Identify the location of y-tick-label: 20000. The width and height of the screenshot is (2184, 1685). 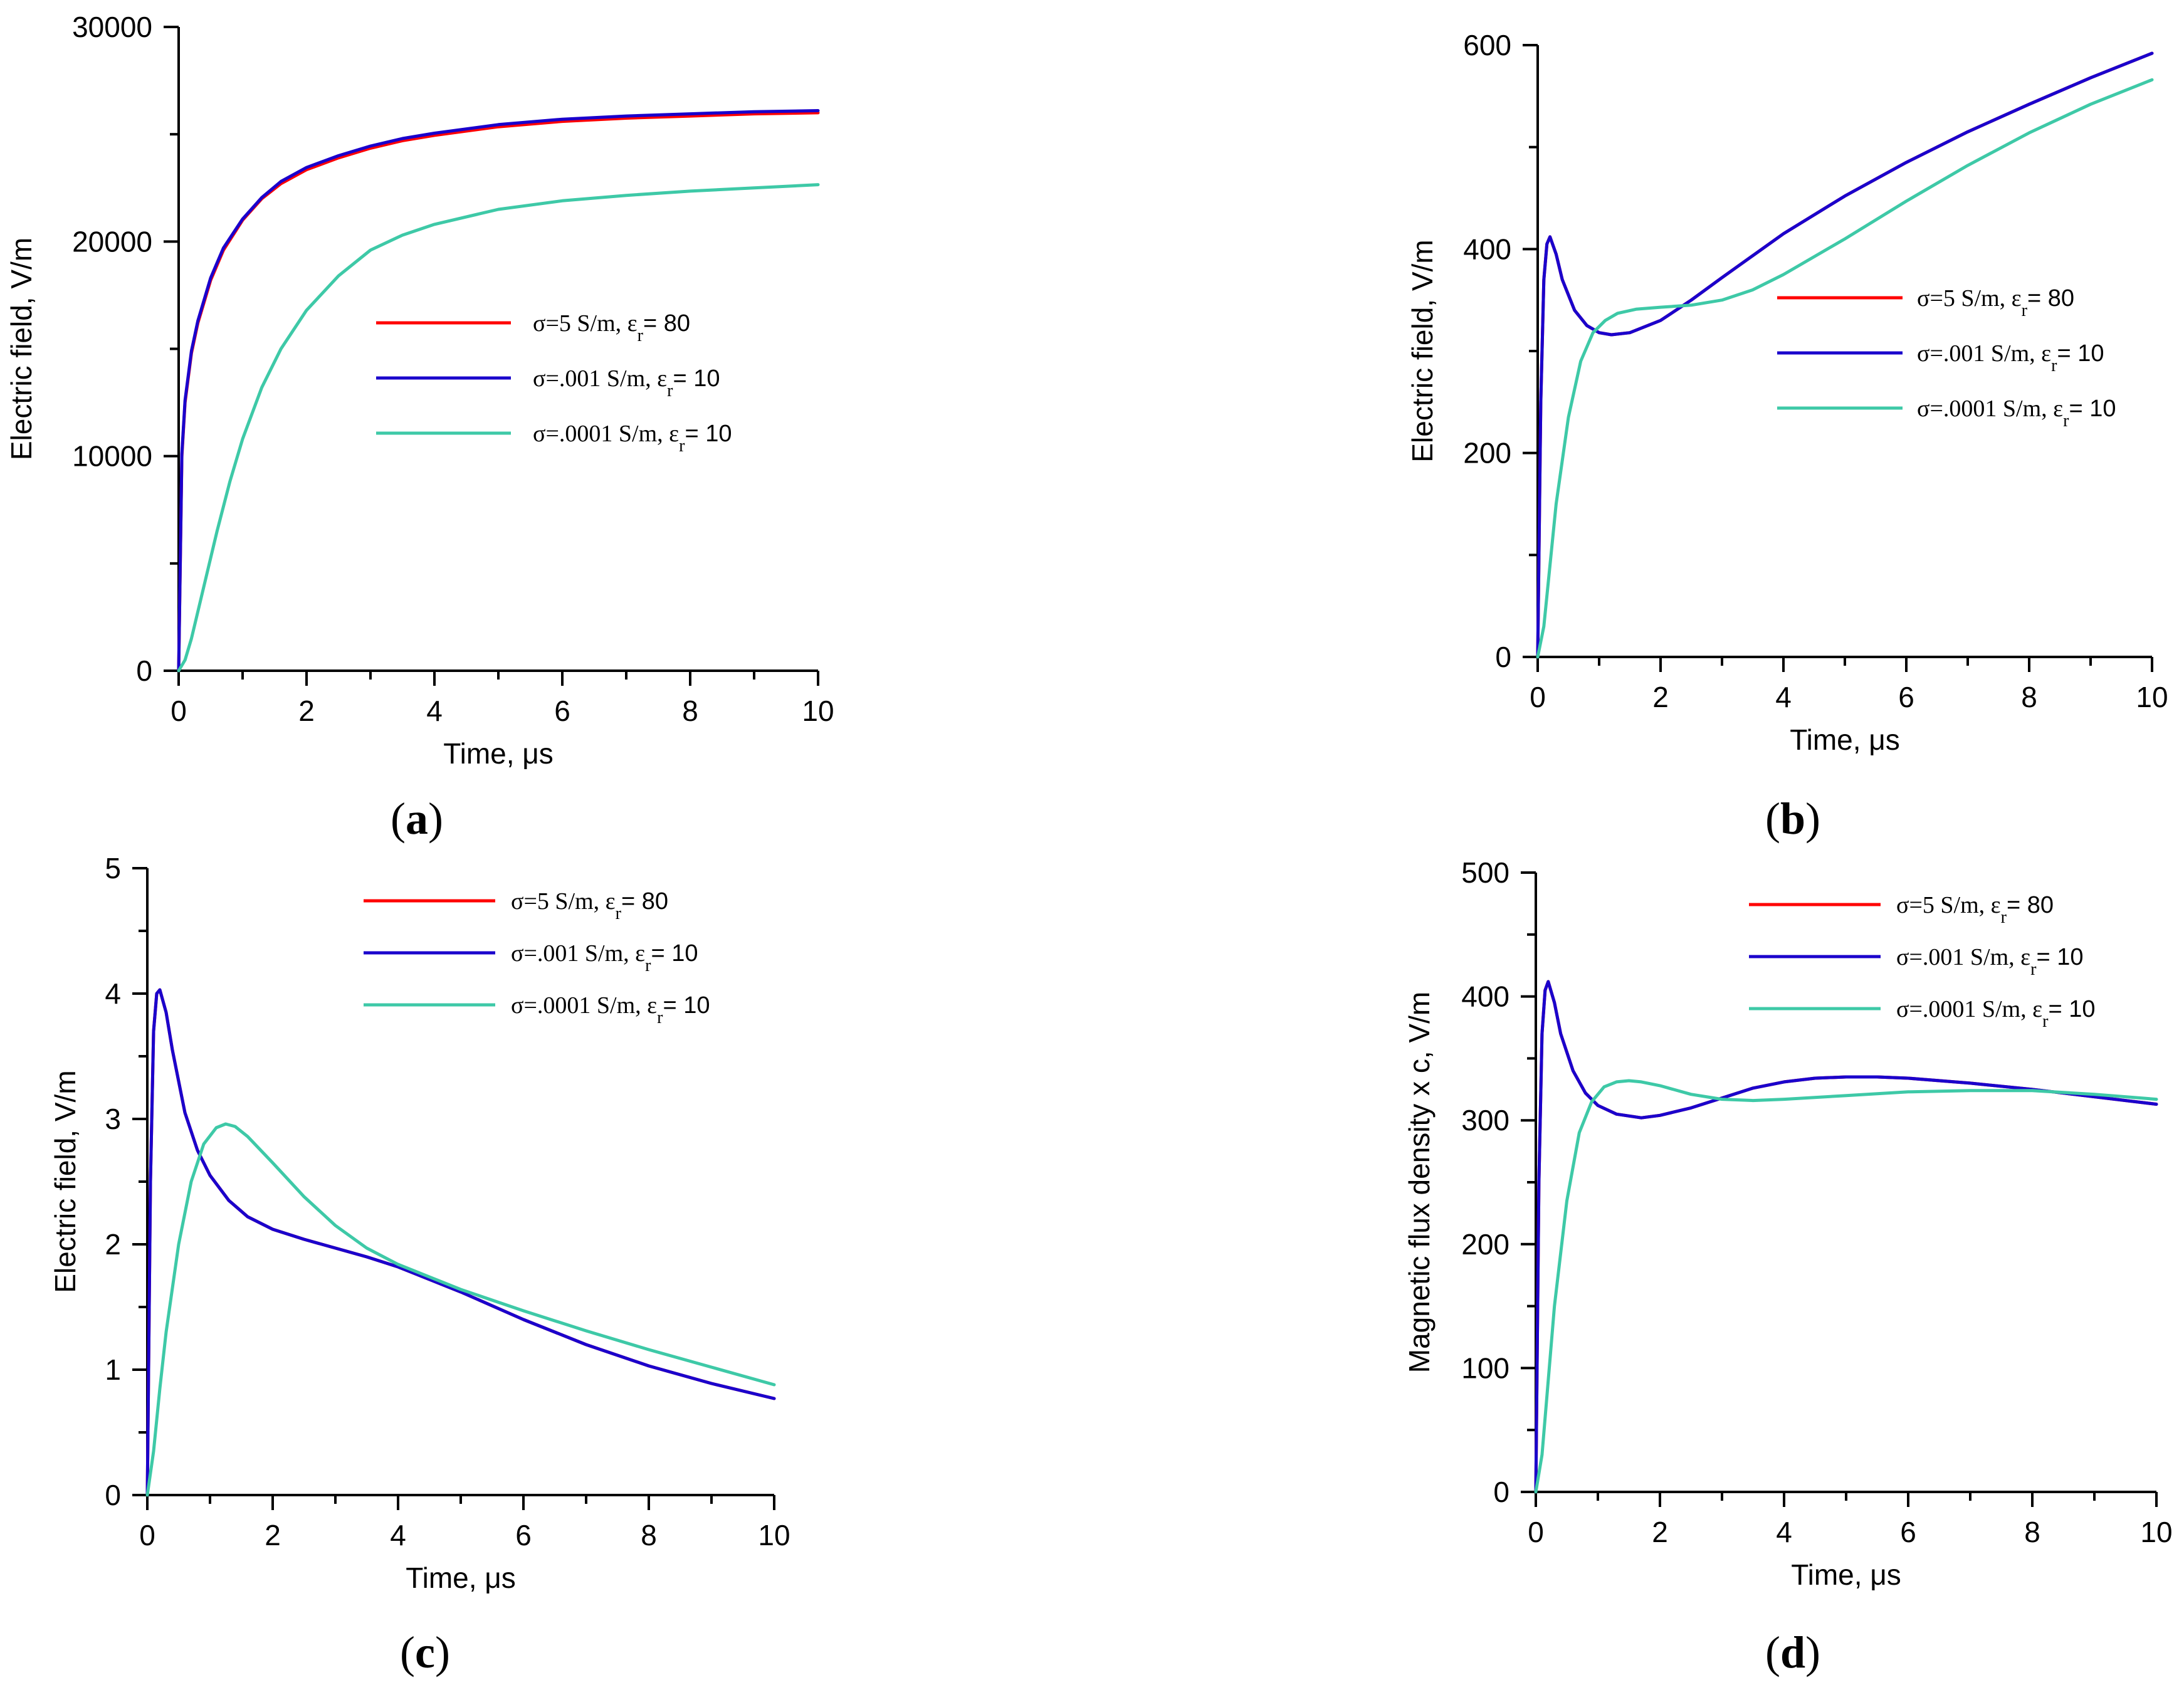
(112, 241).